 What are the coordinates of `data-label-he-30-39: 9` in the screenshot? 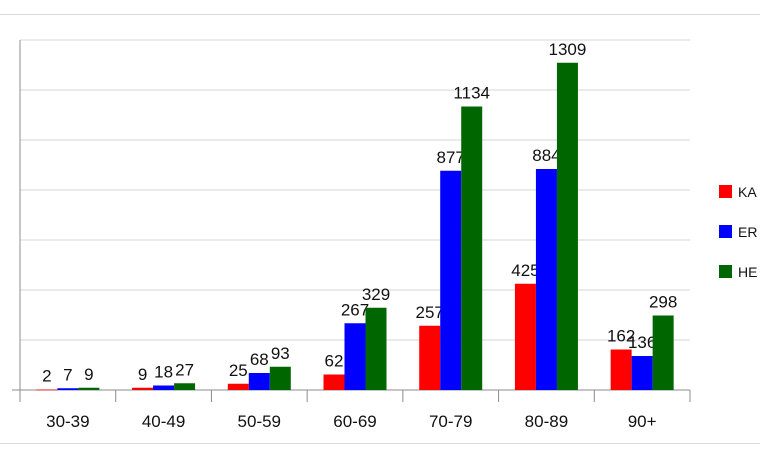 It's located at (88, 374).